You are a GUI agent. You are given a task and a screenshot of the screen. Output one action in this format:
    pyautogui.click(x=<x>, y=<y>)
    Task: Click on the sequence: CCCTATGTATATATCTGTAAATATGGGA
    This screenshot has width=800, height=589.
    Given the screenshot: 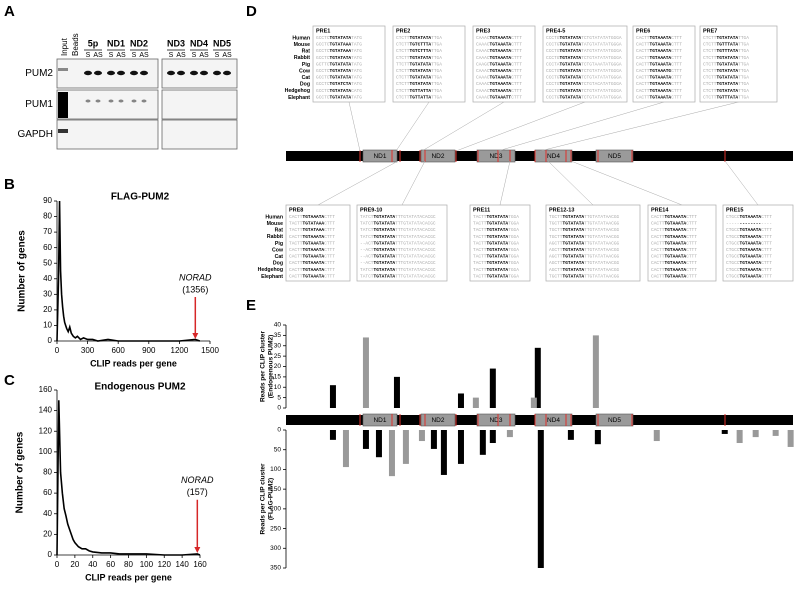 What is the action you would take?
    pyautogui.click(x=584, y=65)
    